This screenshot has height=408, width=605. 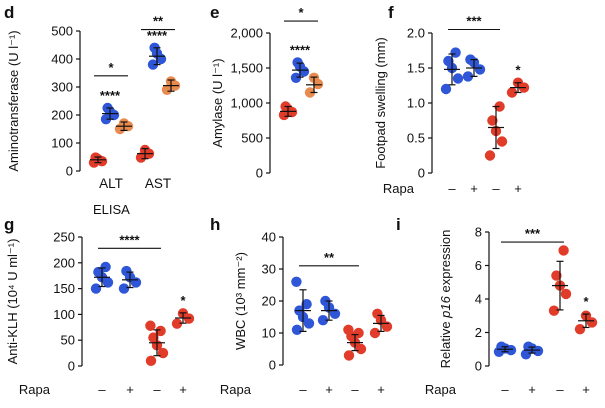 What do you see at coordinates (183, 300) in the screenshot?
I see `panel-g-sig-star: *` at bounding box center [183, 300].